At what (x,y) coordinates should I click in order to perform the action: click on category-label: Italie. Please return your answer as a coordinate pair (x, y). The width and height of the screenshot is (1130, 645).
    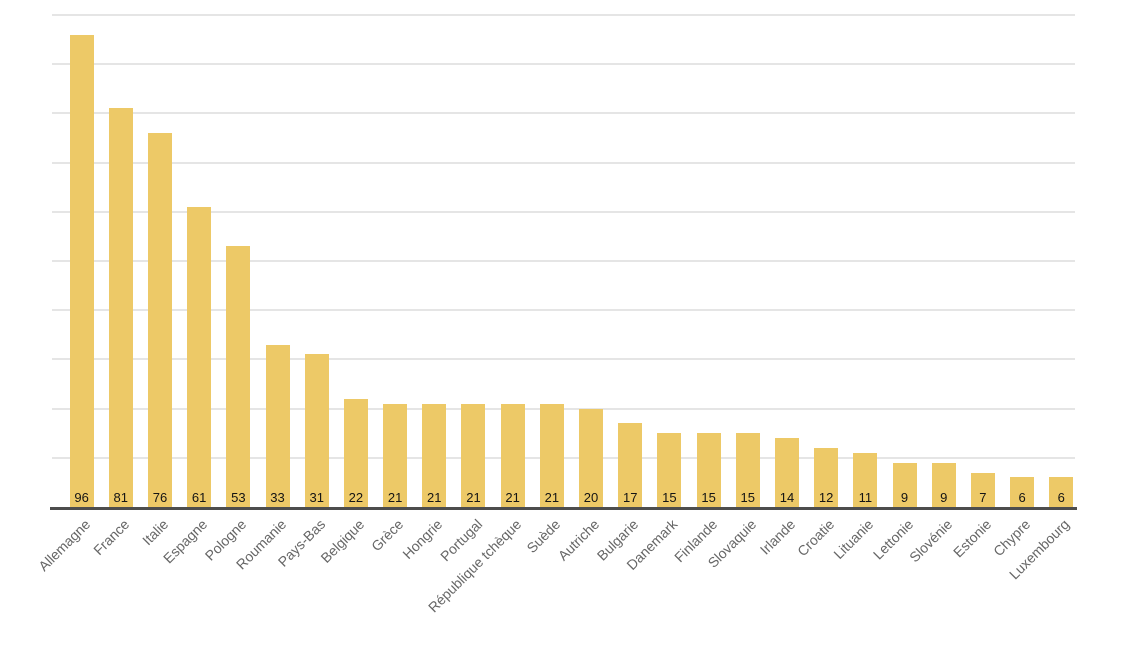
    Looking at the image, I should click on (155, 532).